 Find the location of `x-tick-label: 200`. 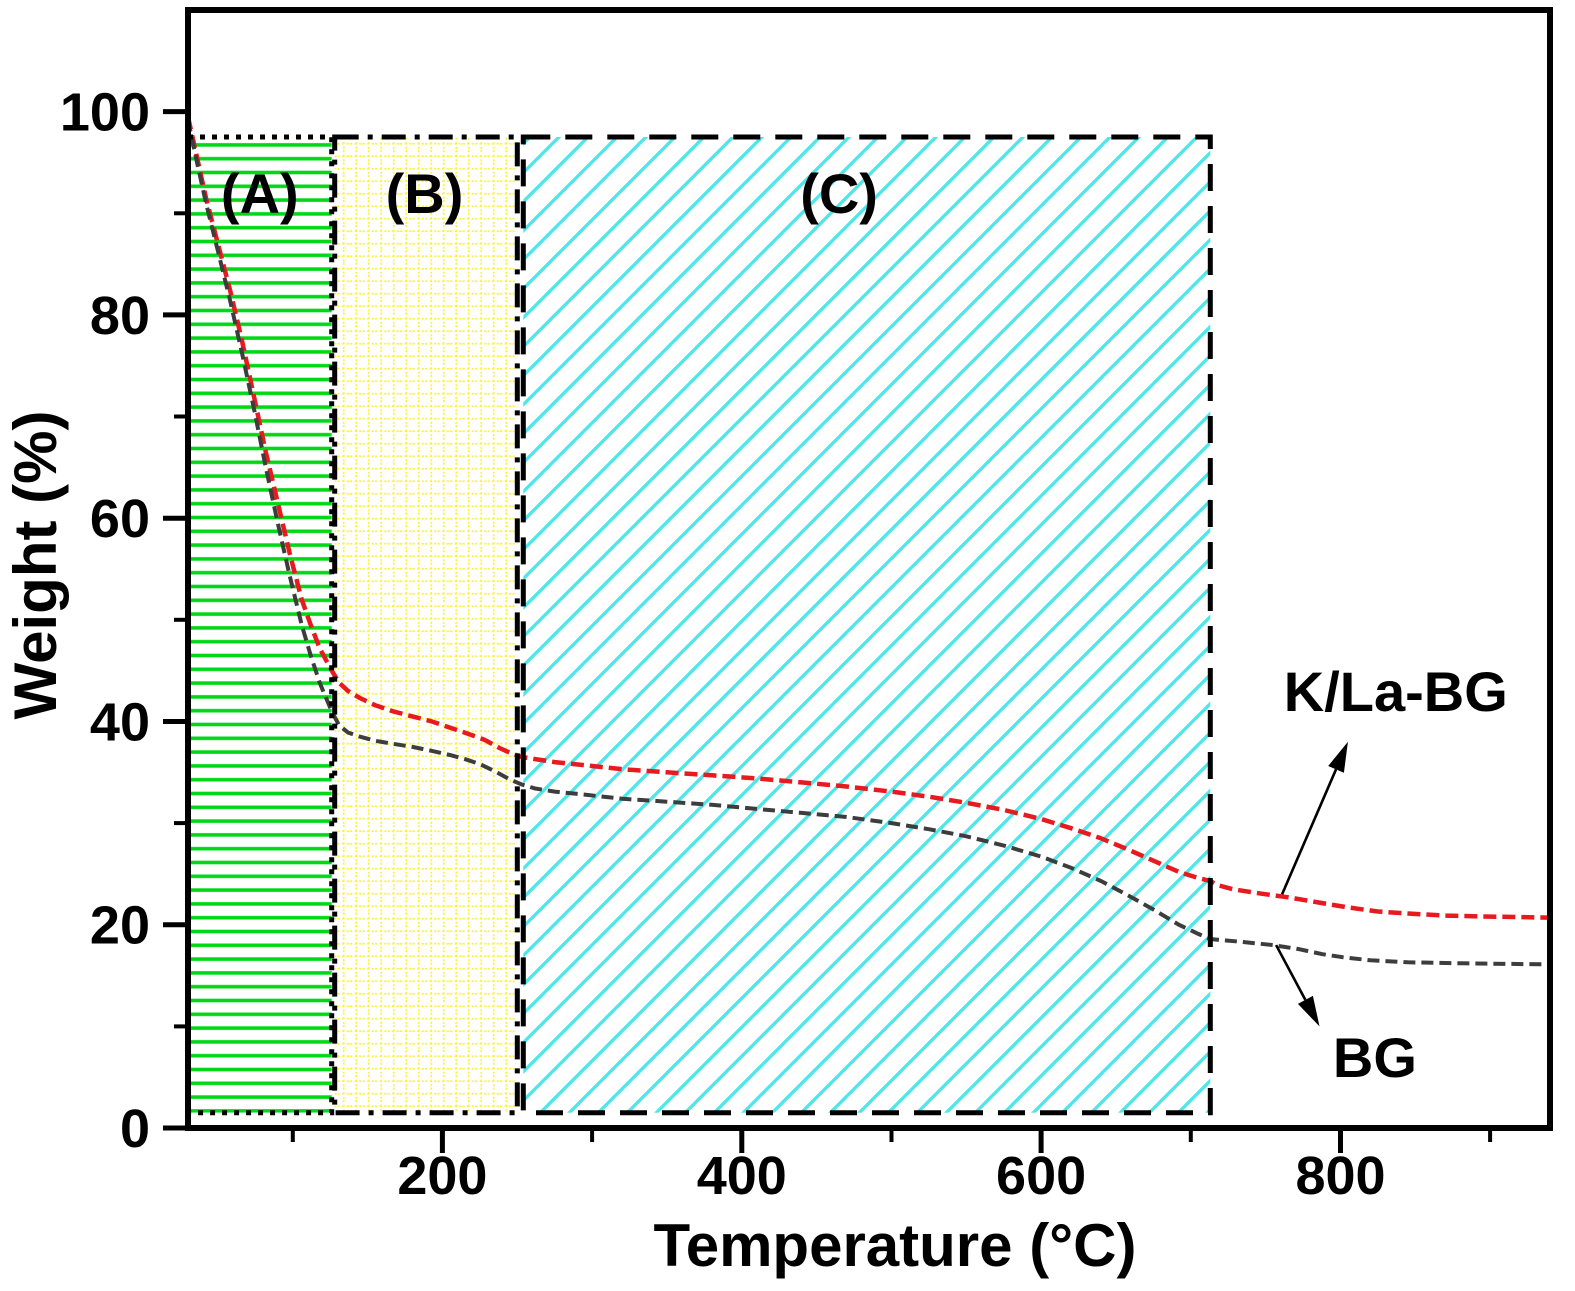

x-tick-label: 200 is located at coordinates (442, 1176).